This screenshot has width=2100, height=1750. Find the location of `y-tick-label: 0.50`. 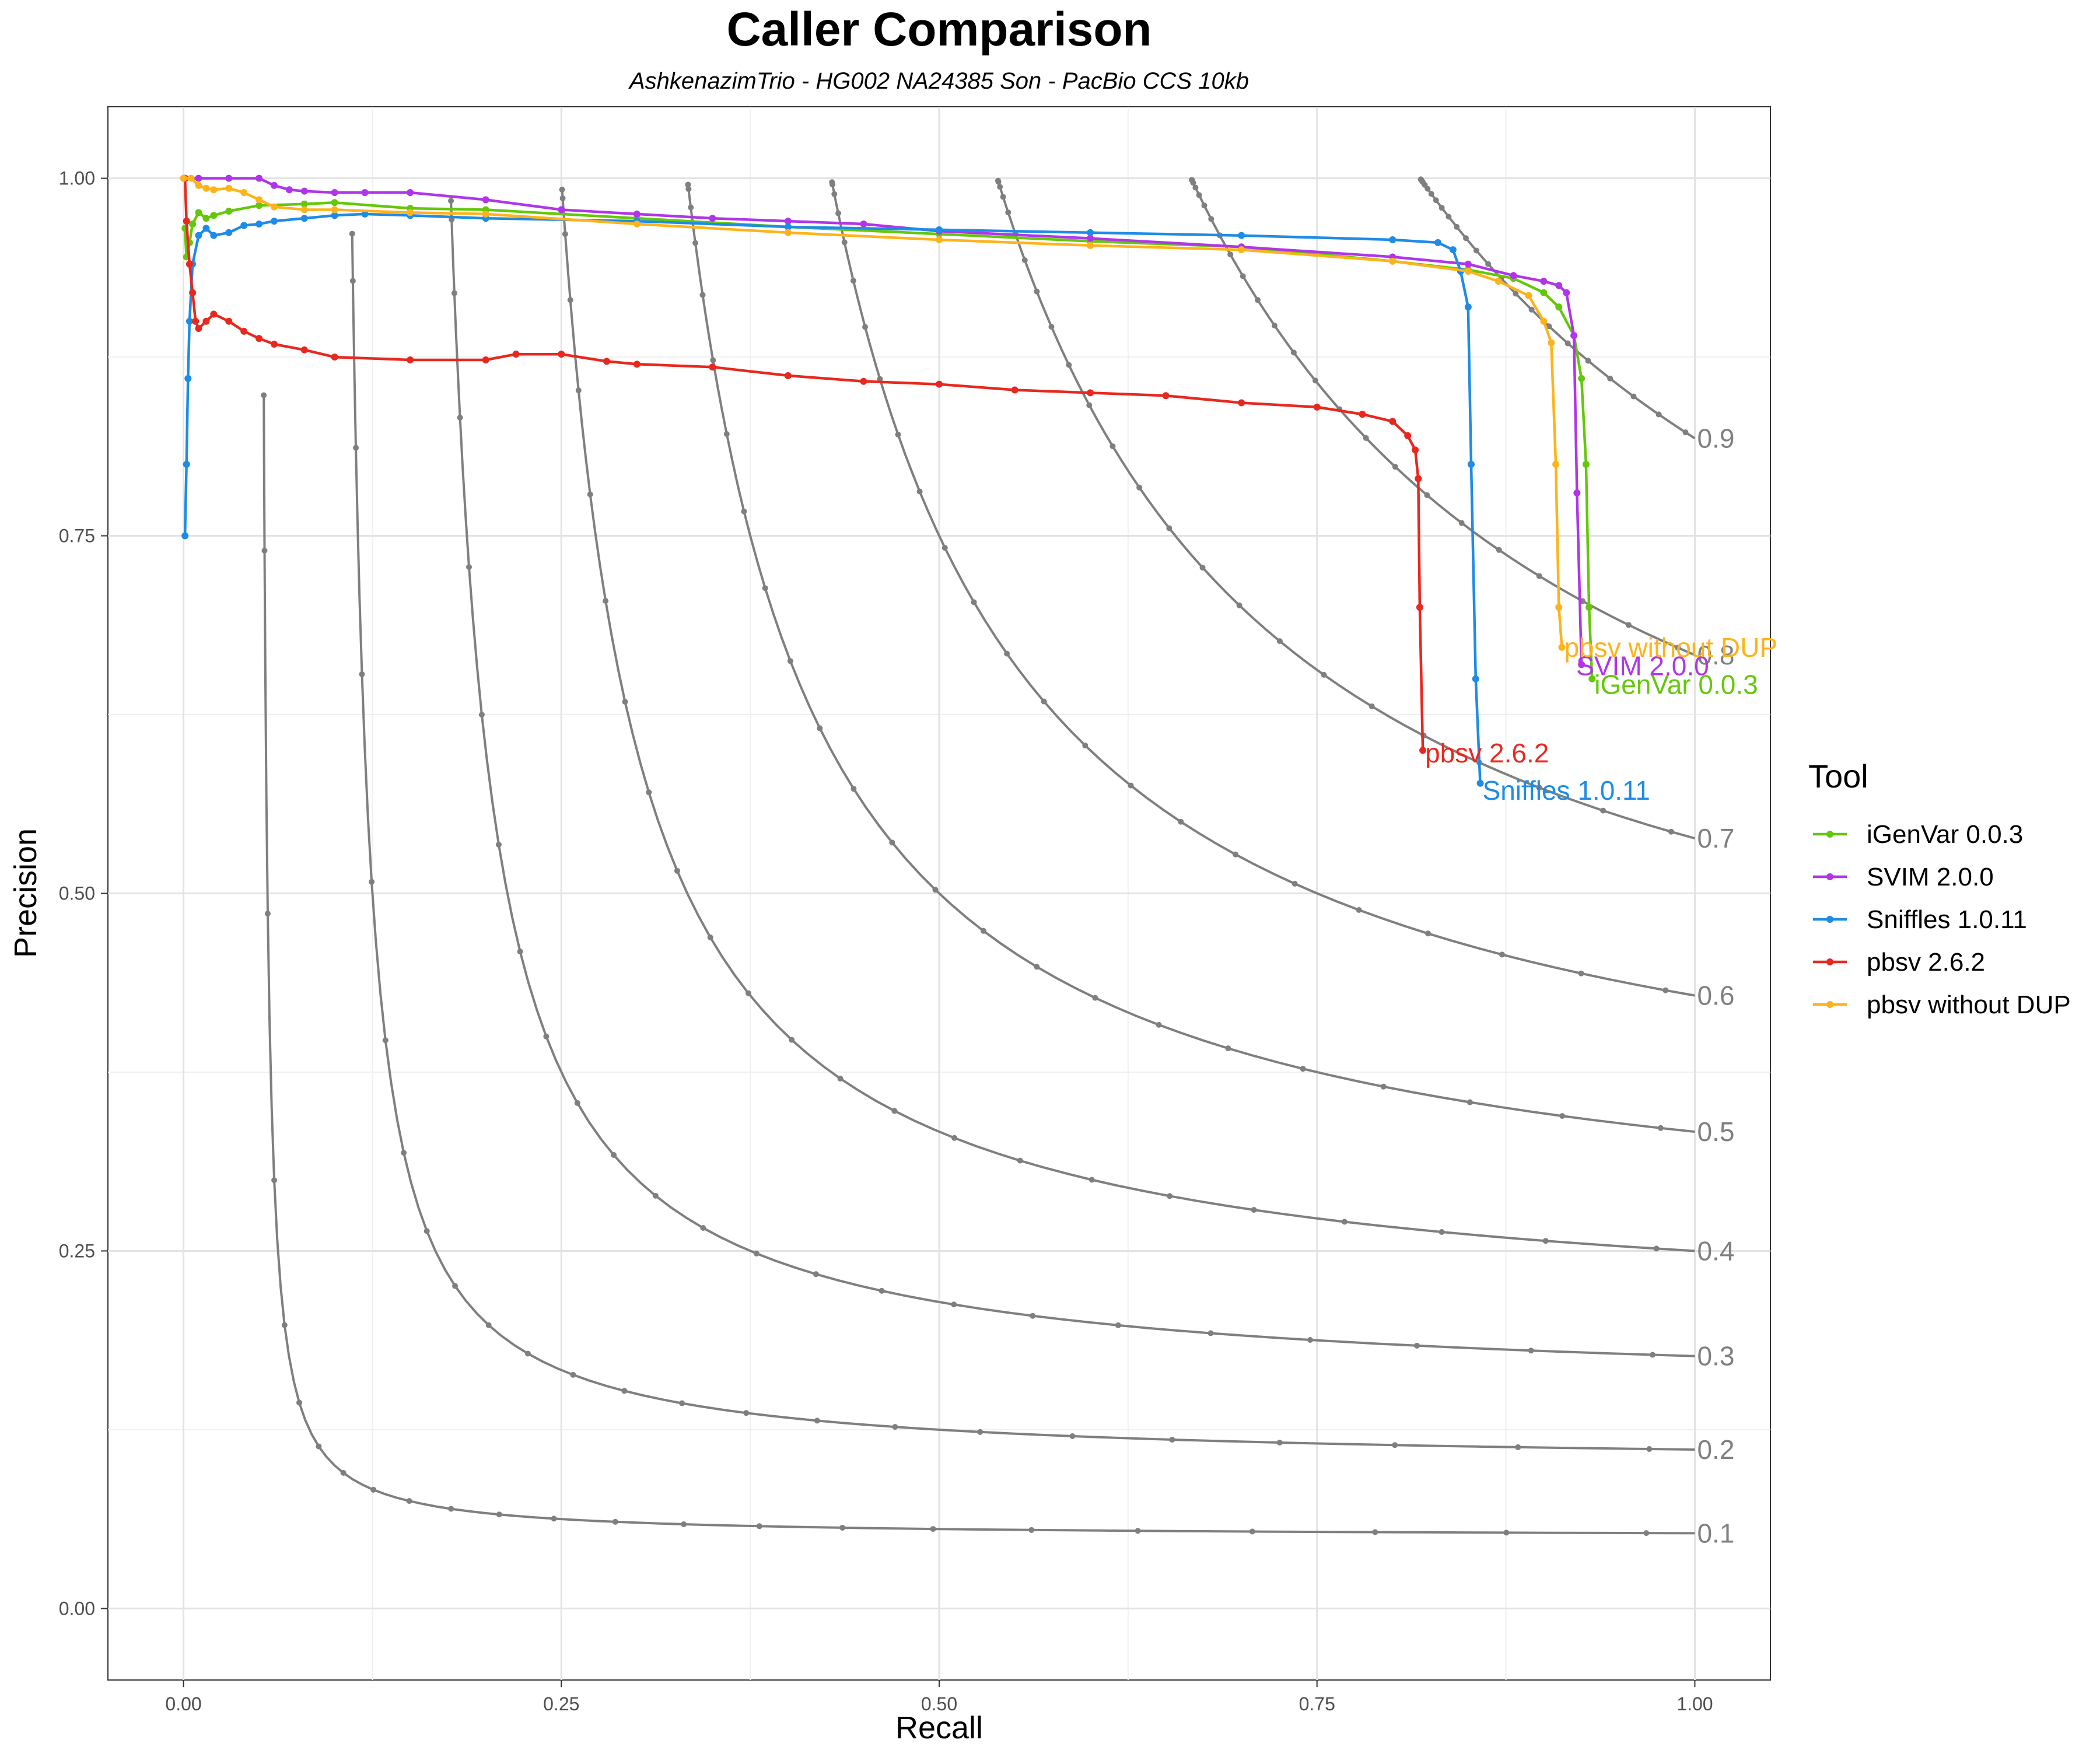

y-tick-label: 0.50 is located at coordinates (77, 893).